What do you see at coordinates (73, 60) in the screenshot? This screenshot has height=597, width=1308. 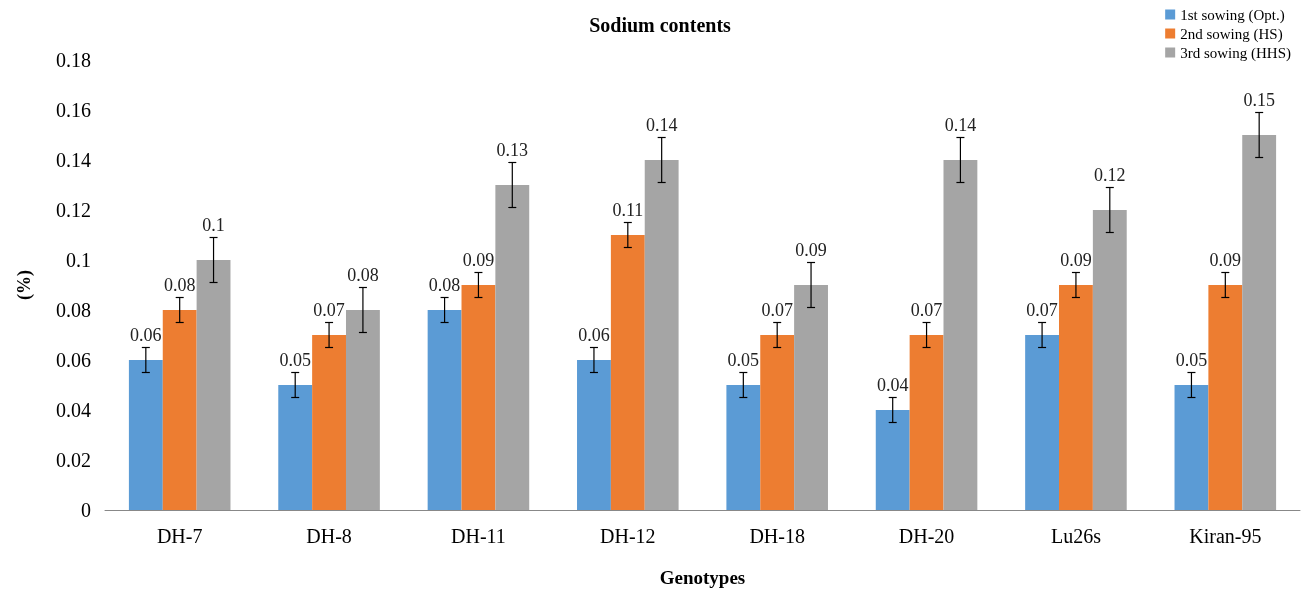 I see `y-tick-label: 0.18` at bounding box center [73, 60].